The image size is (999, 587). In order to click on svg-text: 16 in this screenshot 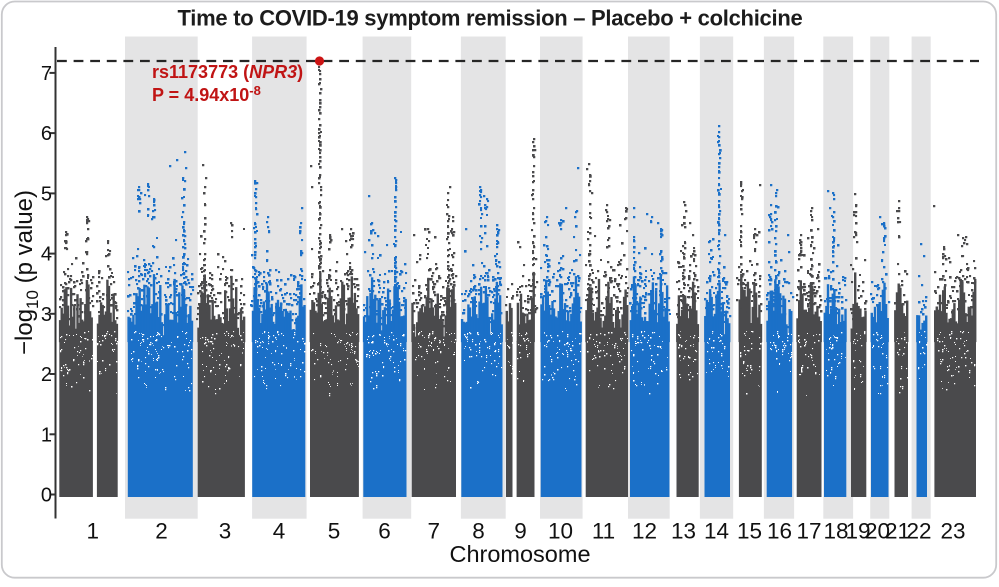, I will do `click(779, 531)`.